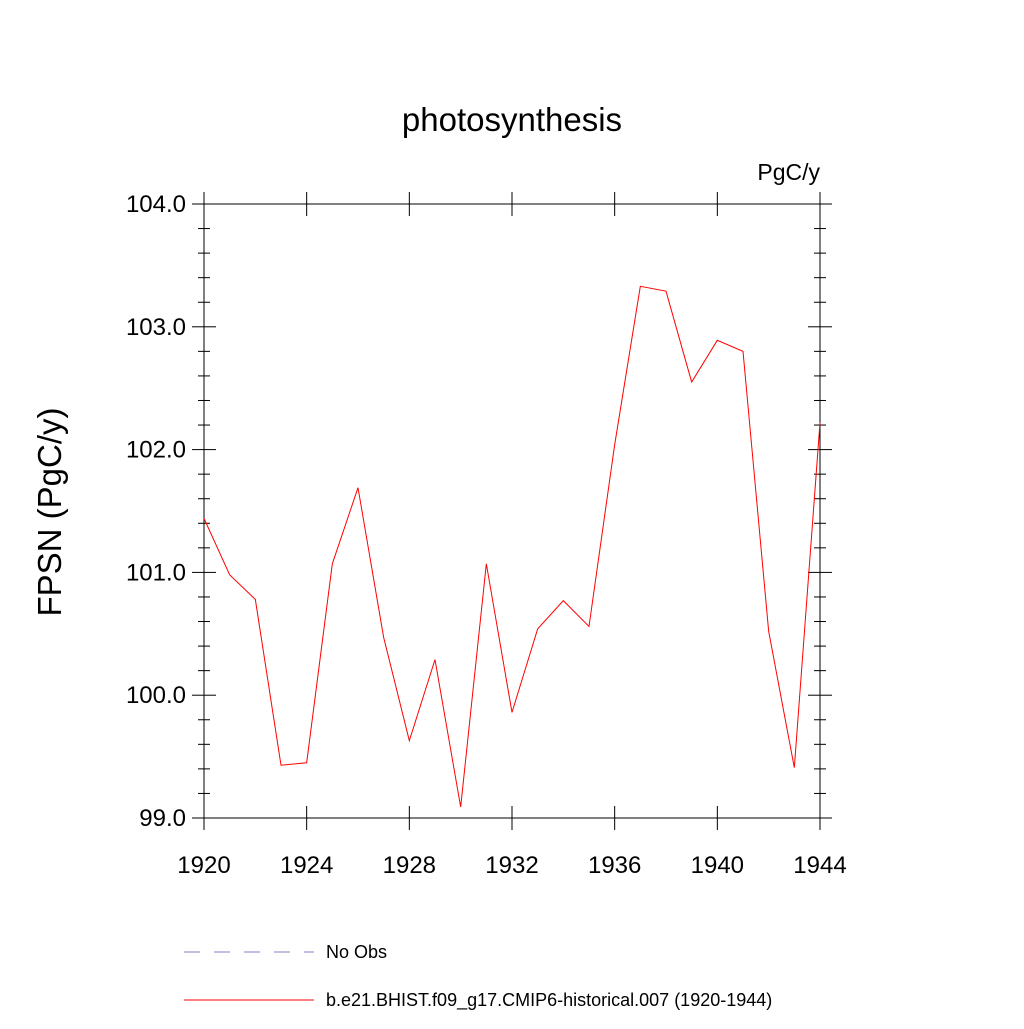 Image resolution: width=1024 pixels, height=1029 pixels. Describe the element at coordinates (614, 865) in the screenshot. I see `x-tick-label: 1936` at that location.